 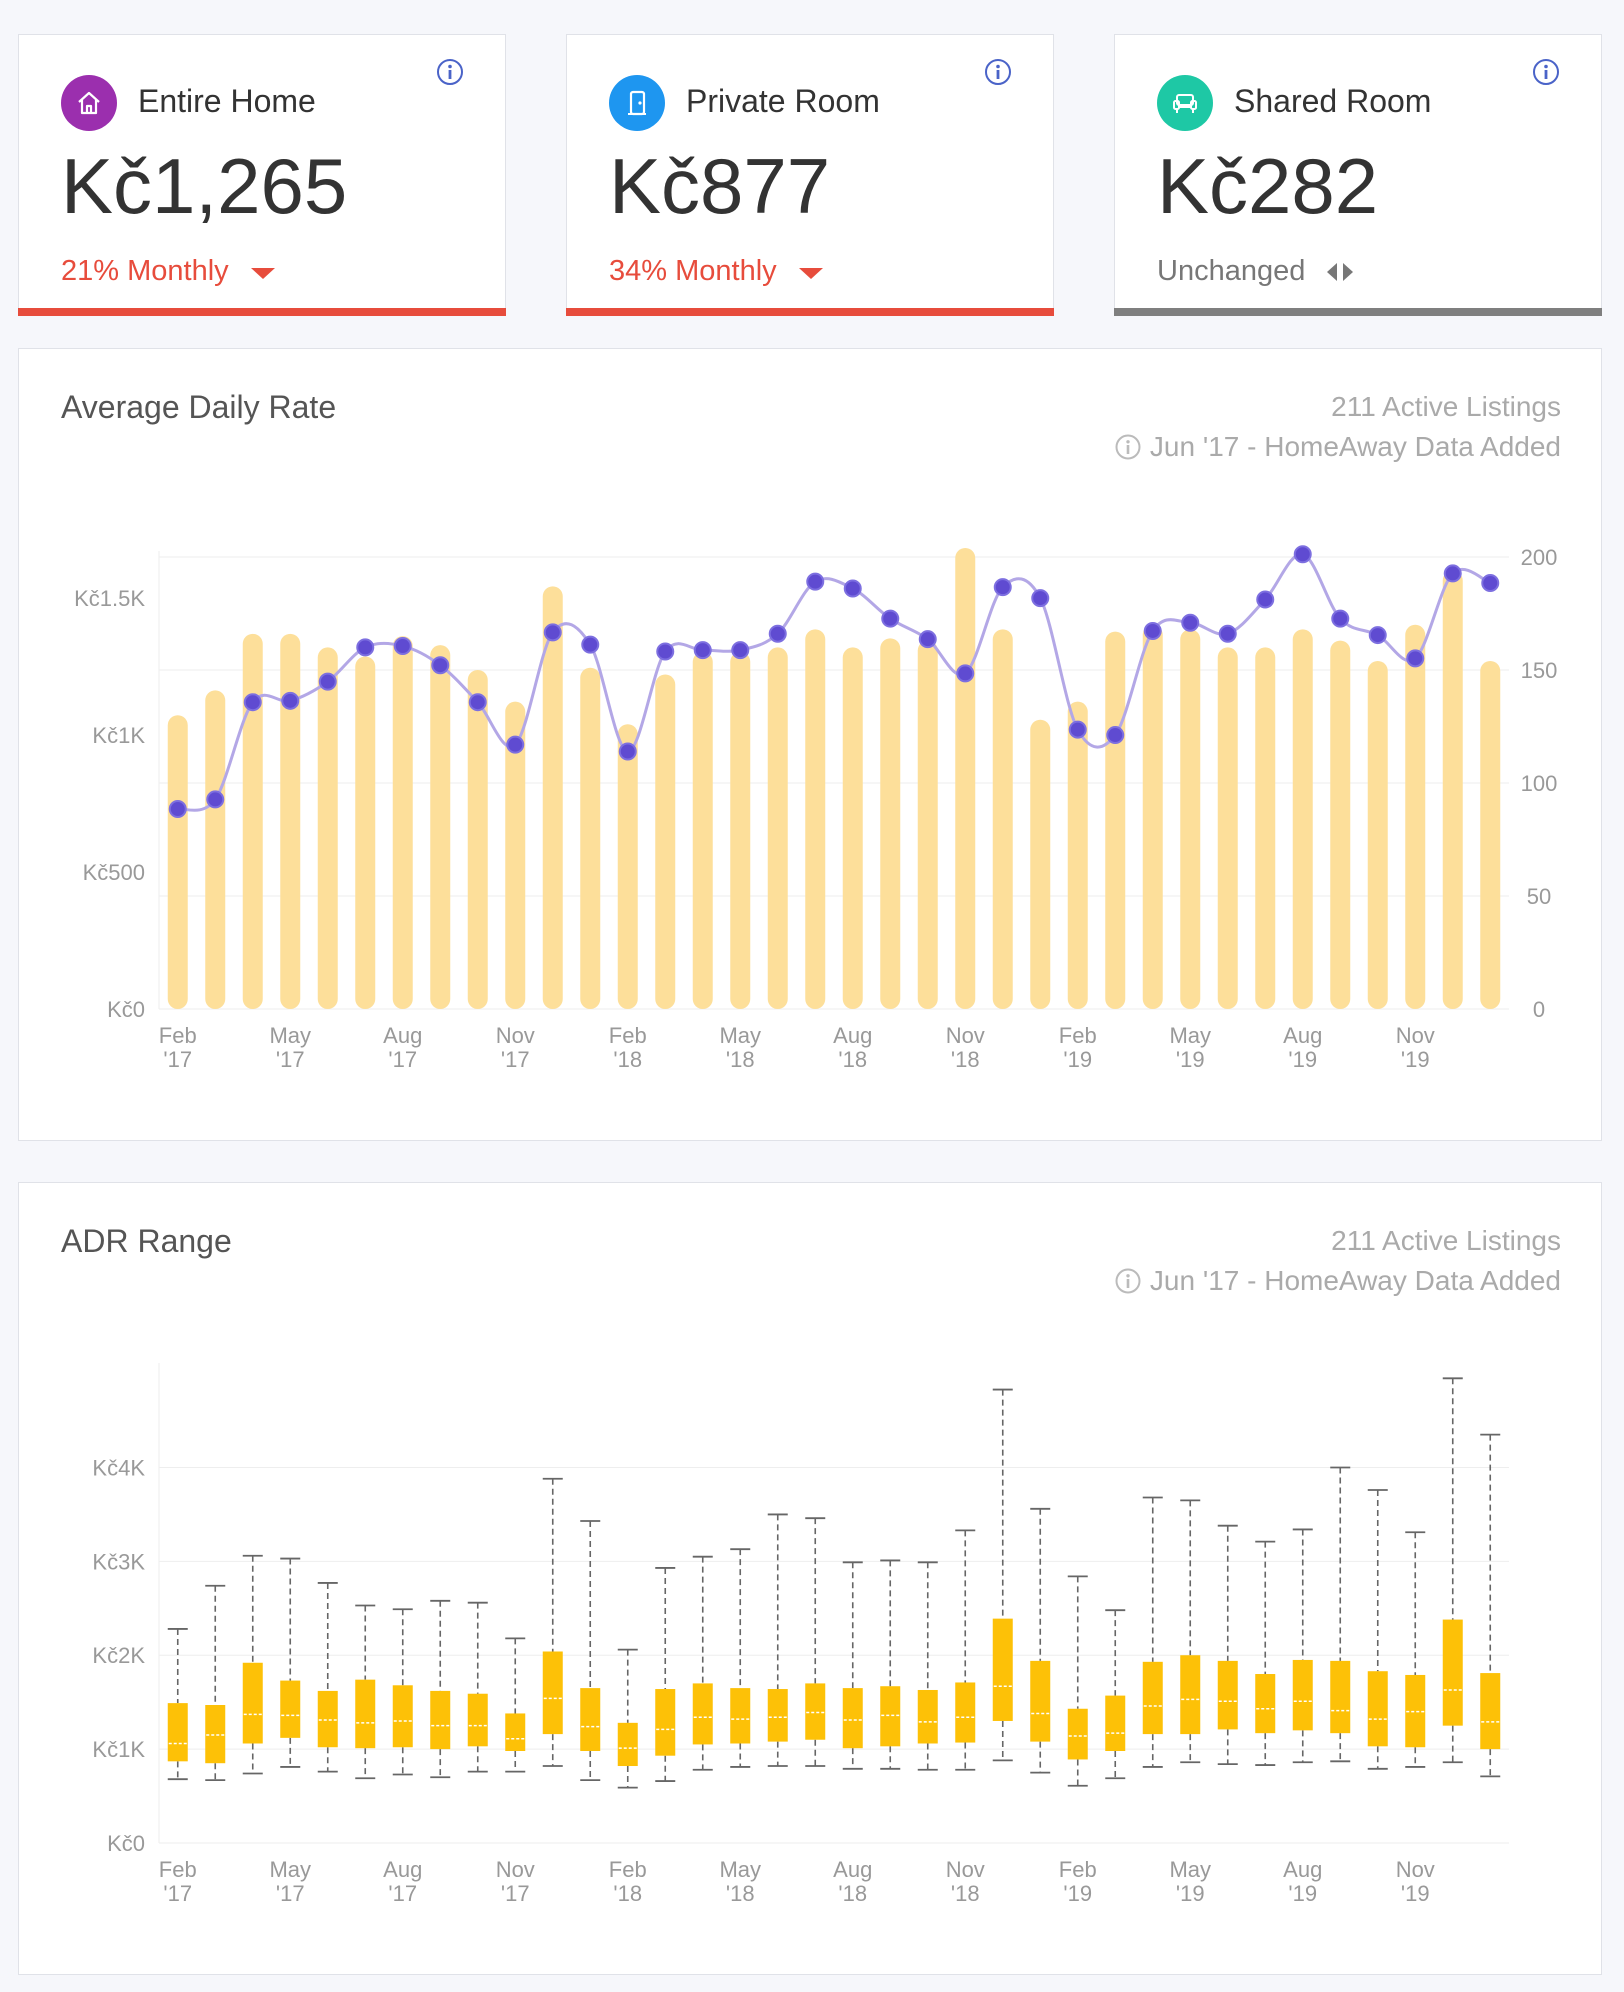 I want to click on y-tick-label: Kč3K, so click(x=118, y=1561).